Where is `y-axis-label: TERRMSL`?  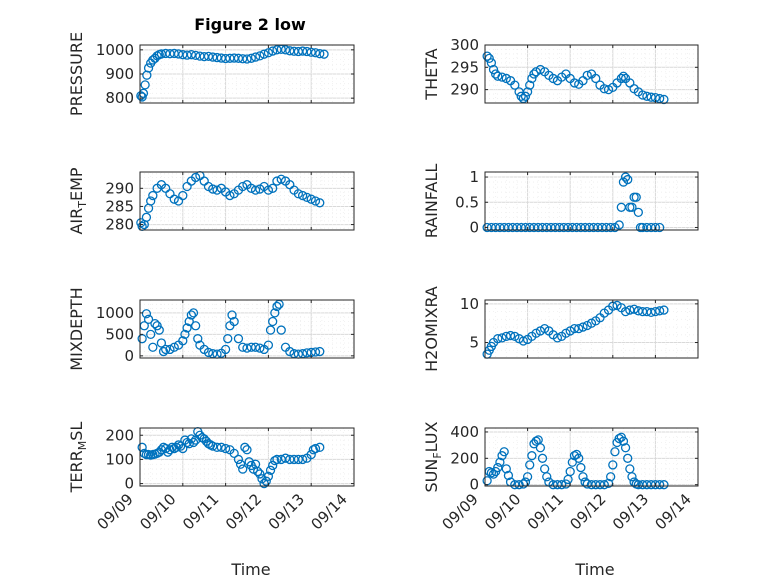 y-axis-label: TERRMSL is located at coordinates (78, 458).